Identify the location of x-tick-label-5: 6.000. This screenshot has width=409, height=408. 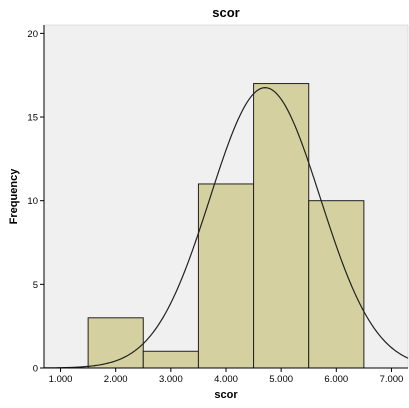
(336, 379).